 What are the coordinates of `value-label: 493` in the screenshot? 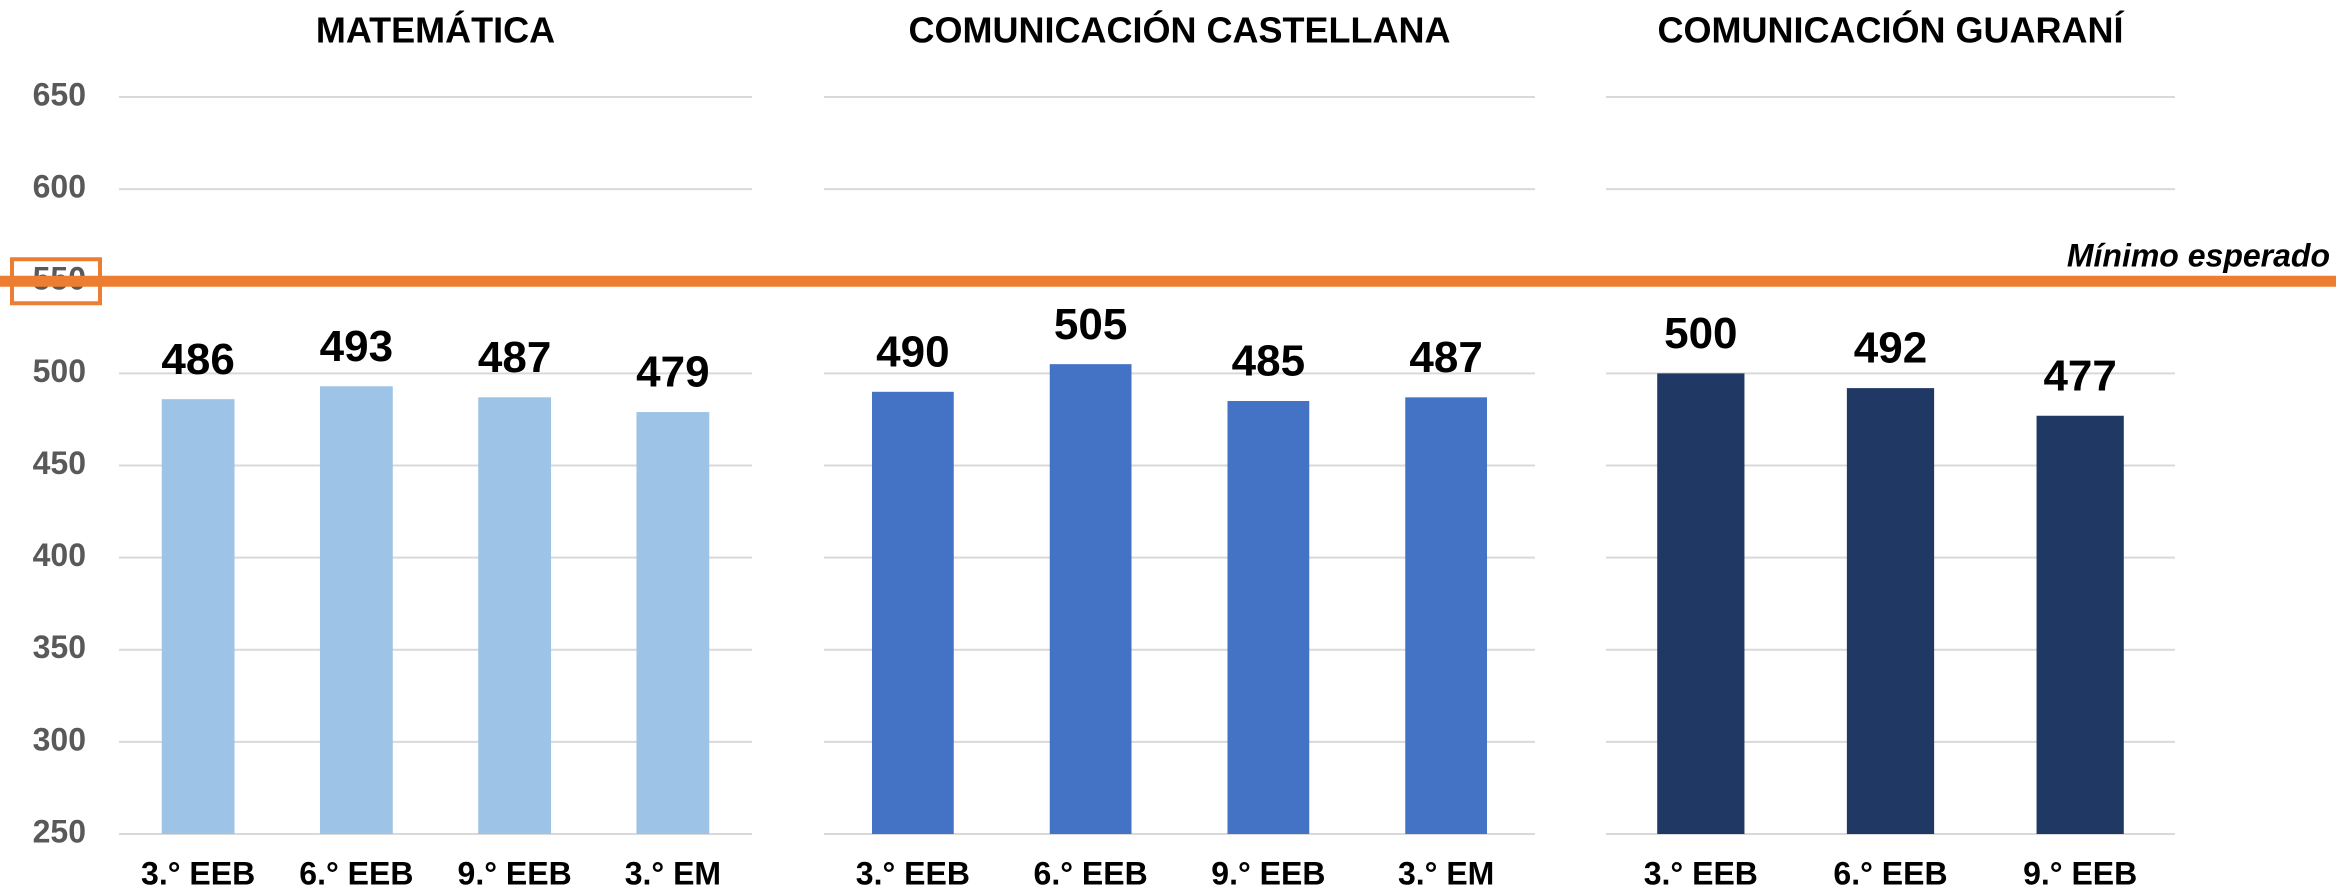 It's located at (356, 346).